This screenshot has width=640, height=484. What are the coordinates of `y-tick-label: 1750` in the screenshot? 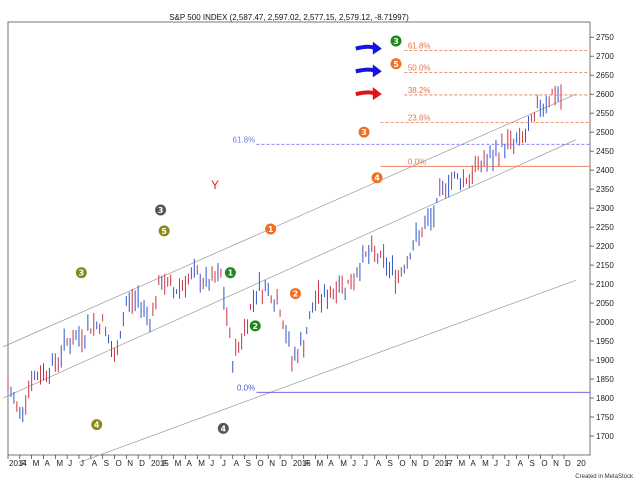 It's located at (605, 417).